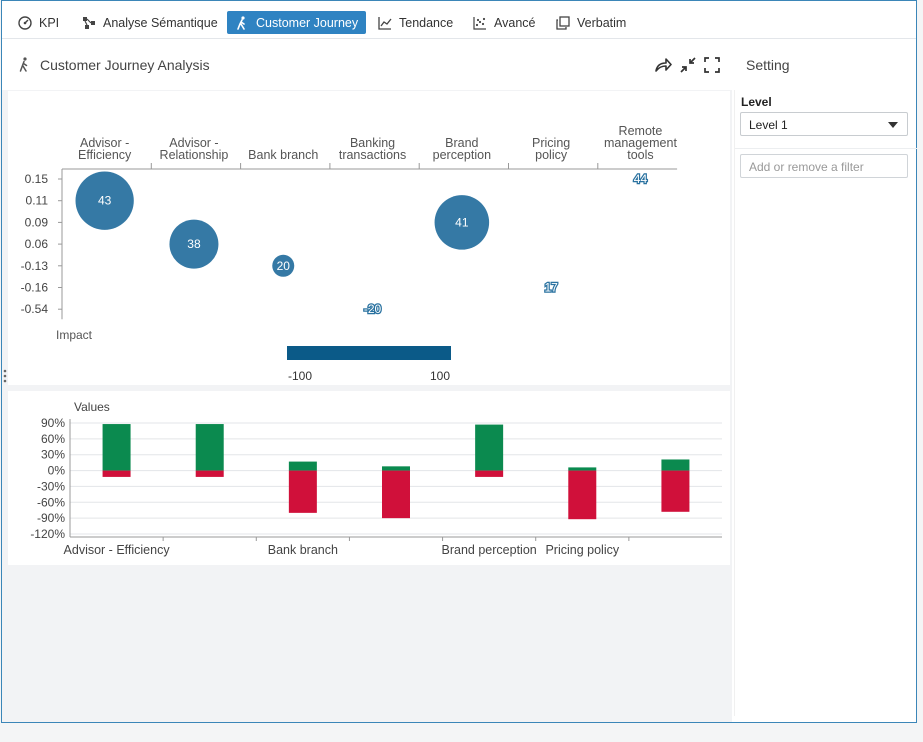 This screenshot has height=742, width=923. What do you see at coordinates (37, 201) in the screenshot?
I see `y-tick-label: 0.11` at bounding box center [37, 201].